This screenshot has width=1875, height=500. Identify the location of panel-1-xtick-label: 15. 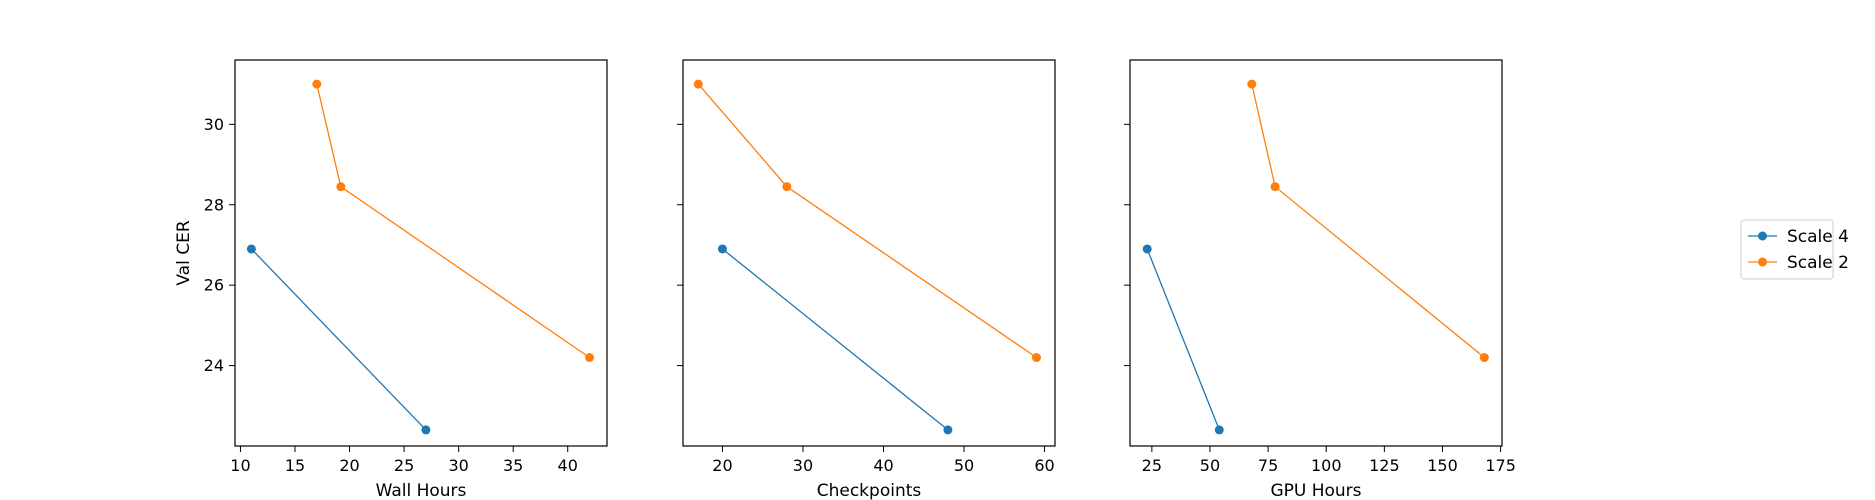
(295, 465).